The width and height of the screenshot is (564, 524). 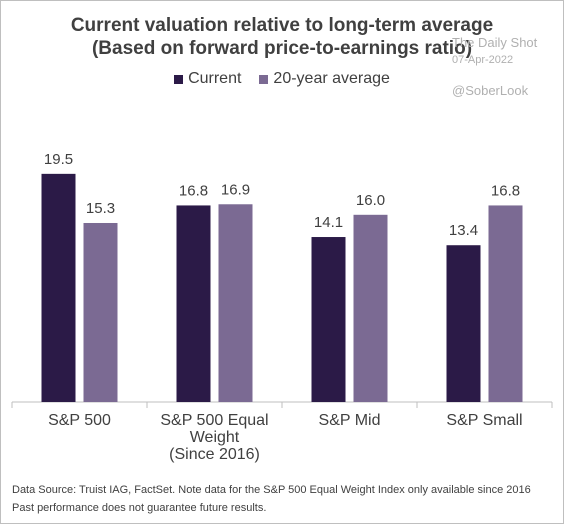 What do you see at coordinates (235, 189) in the screenshot?
I see `data-label-average: 16.9` at bounding box center [235, 189].